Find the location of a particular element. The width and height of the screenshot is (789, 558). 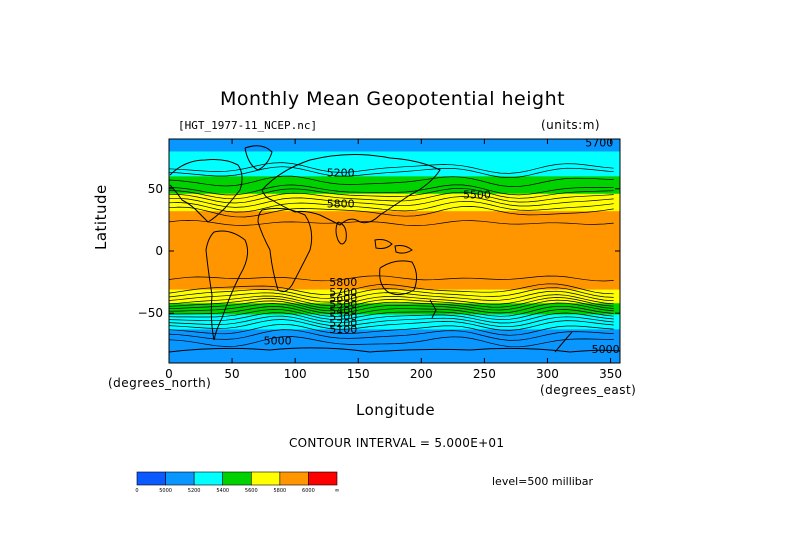

contour-value-label: 5500 is located at coordinates (477, 195).